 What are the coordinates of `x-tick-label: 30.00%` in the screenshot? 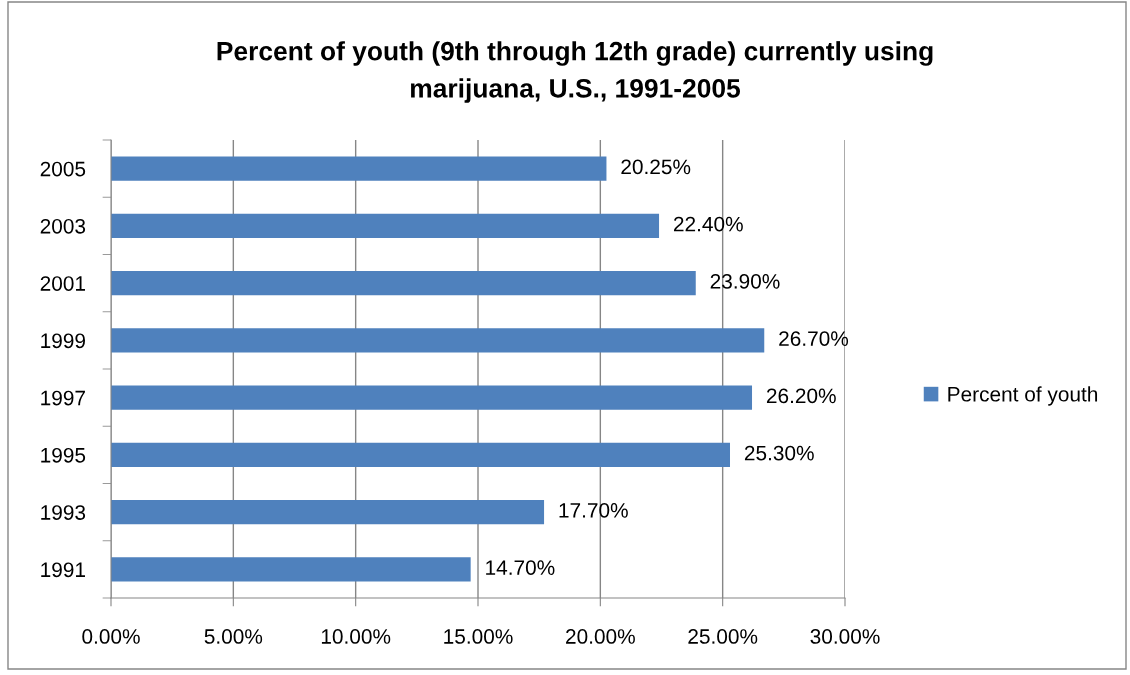 It's located at (845, 636).